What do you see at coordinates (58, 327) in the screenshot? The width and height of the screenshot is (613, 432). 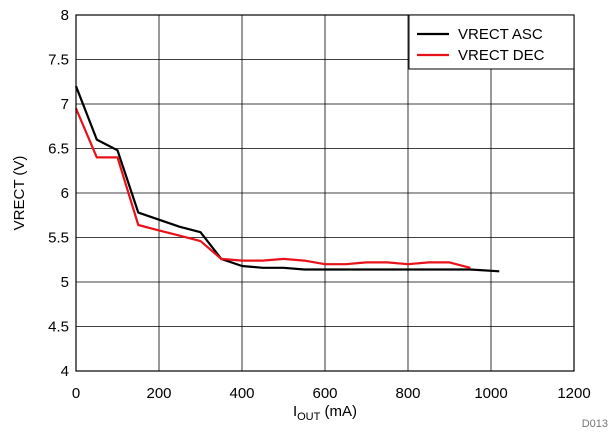 I see `y-tick-label: 4.5` at bounding box center [58, 327].